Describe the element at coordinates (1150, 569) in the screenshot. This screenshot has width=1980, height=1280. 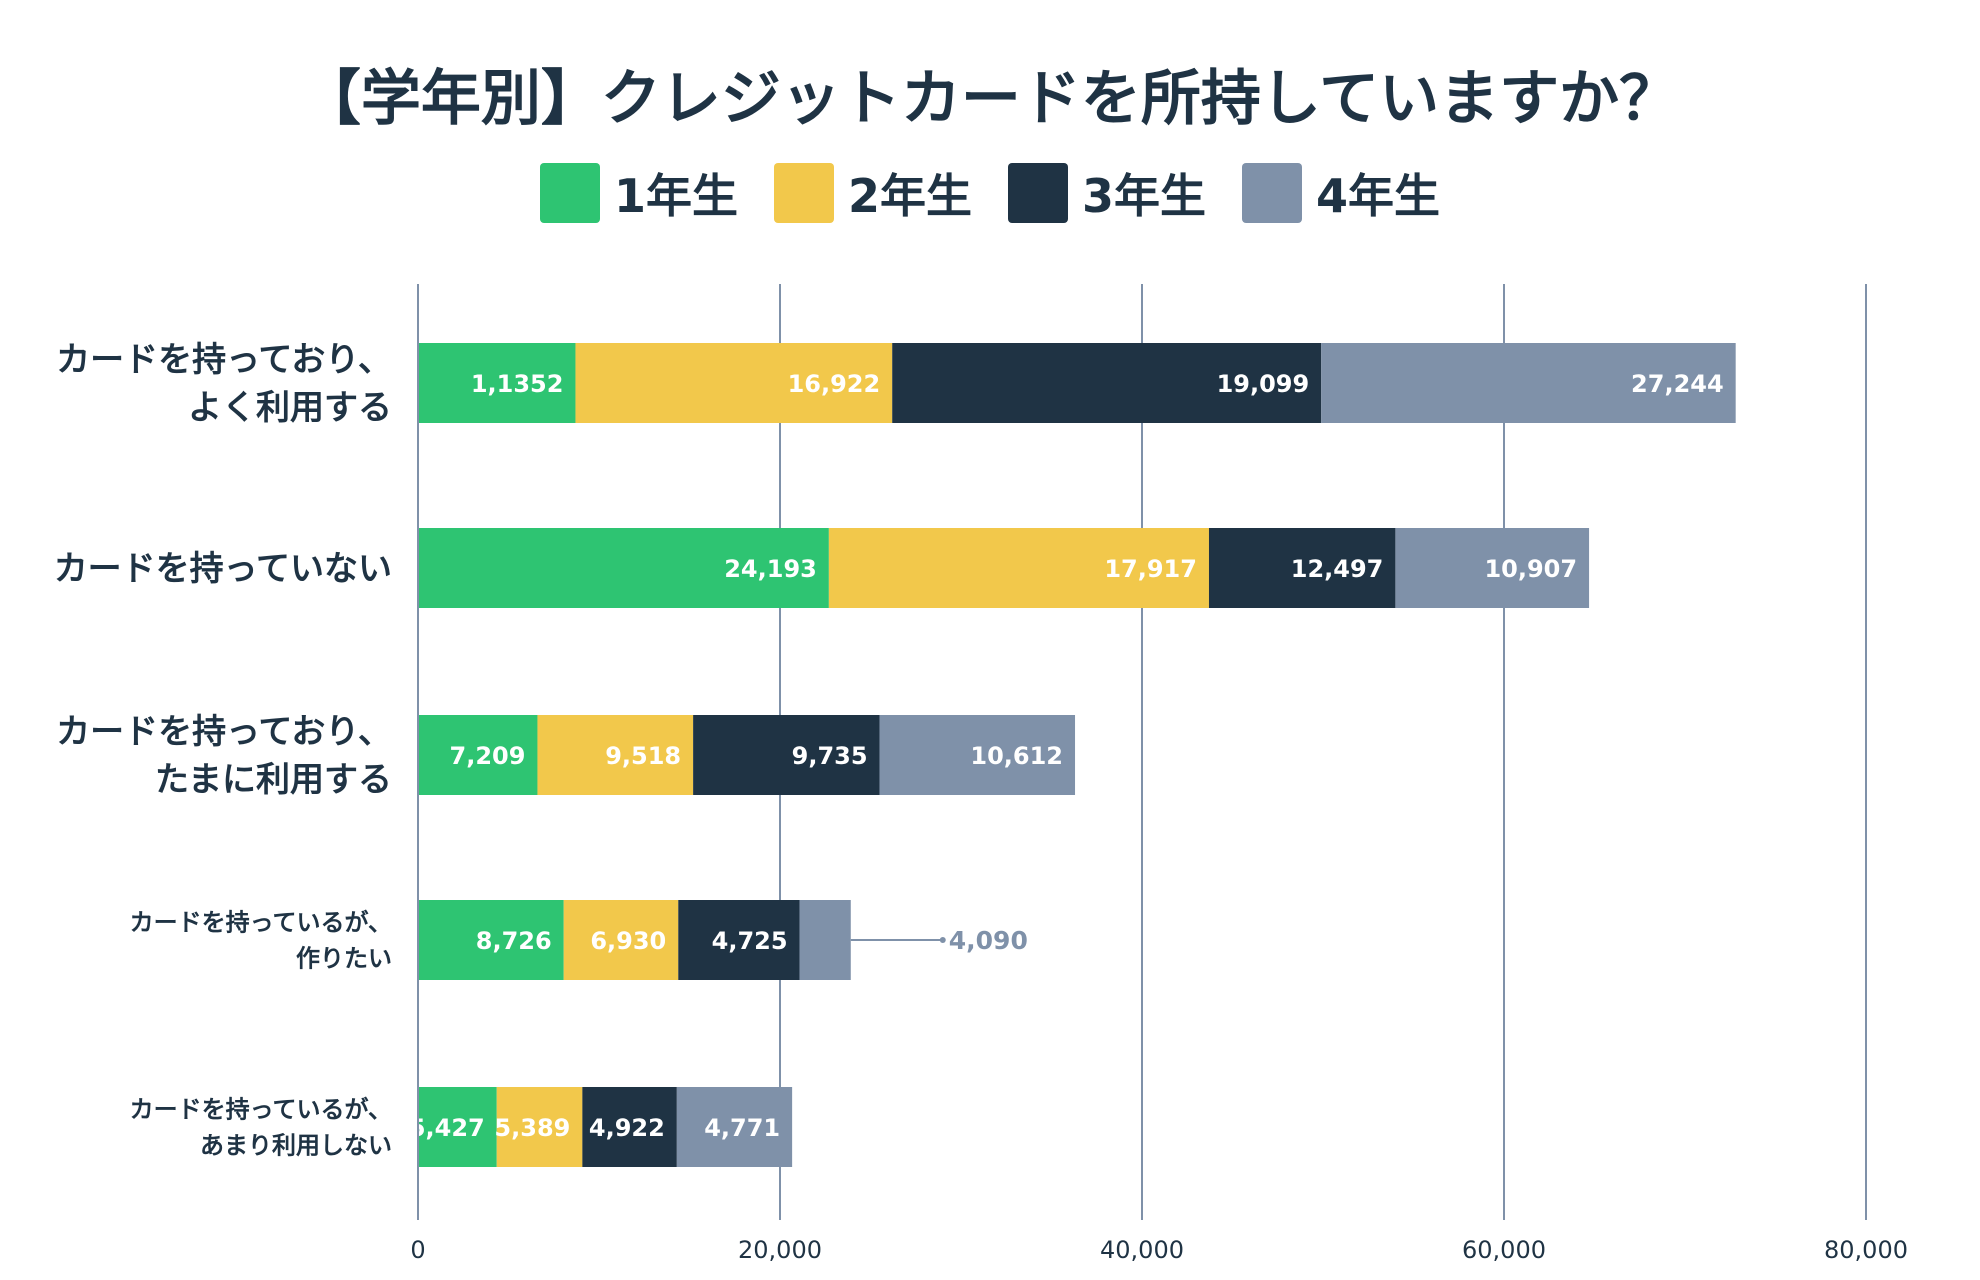
I see `data-label: 17,917` at that location.